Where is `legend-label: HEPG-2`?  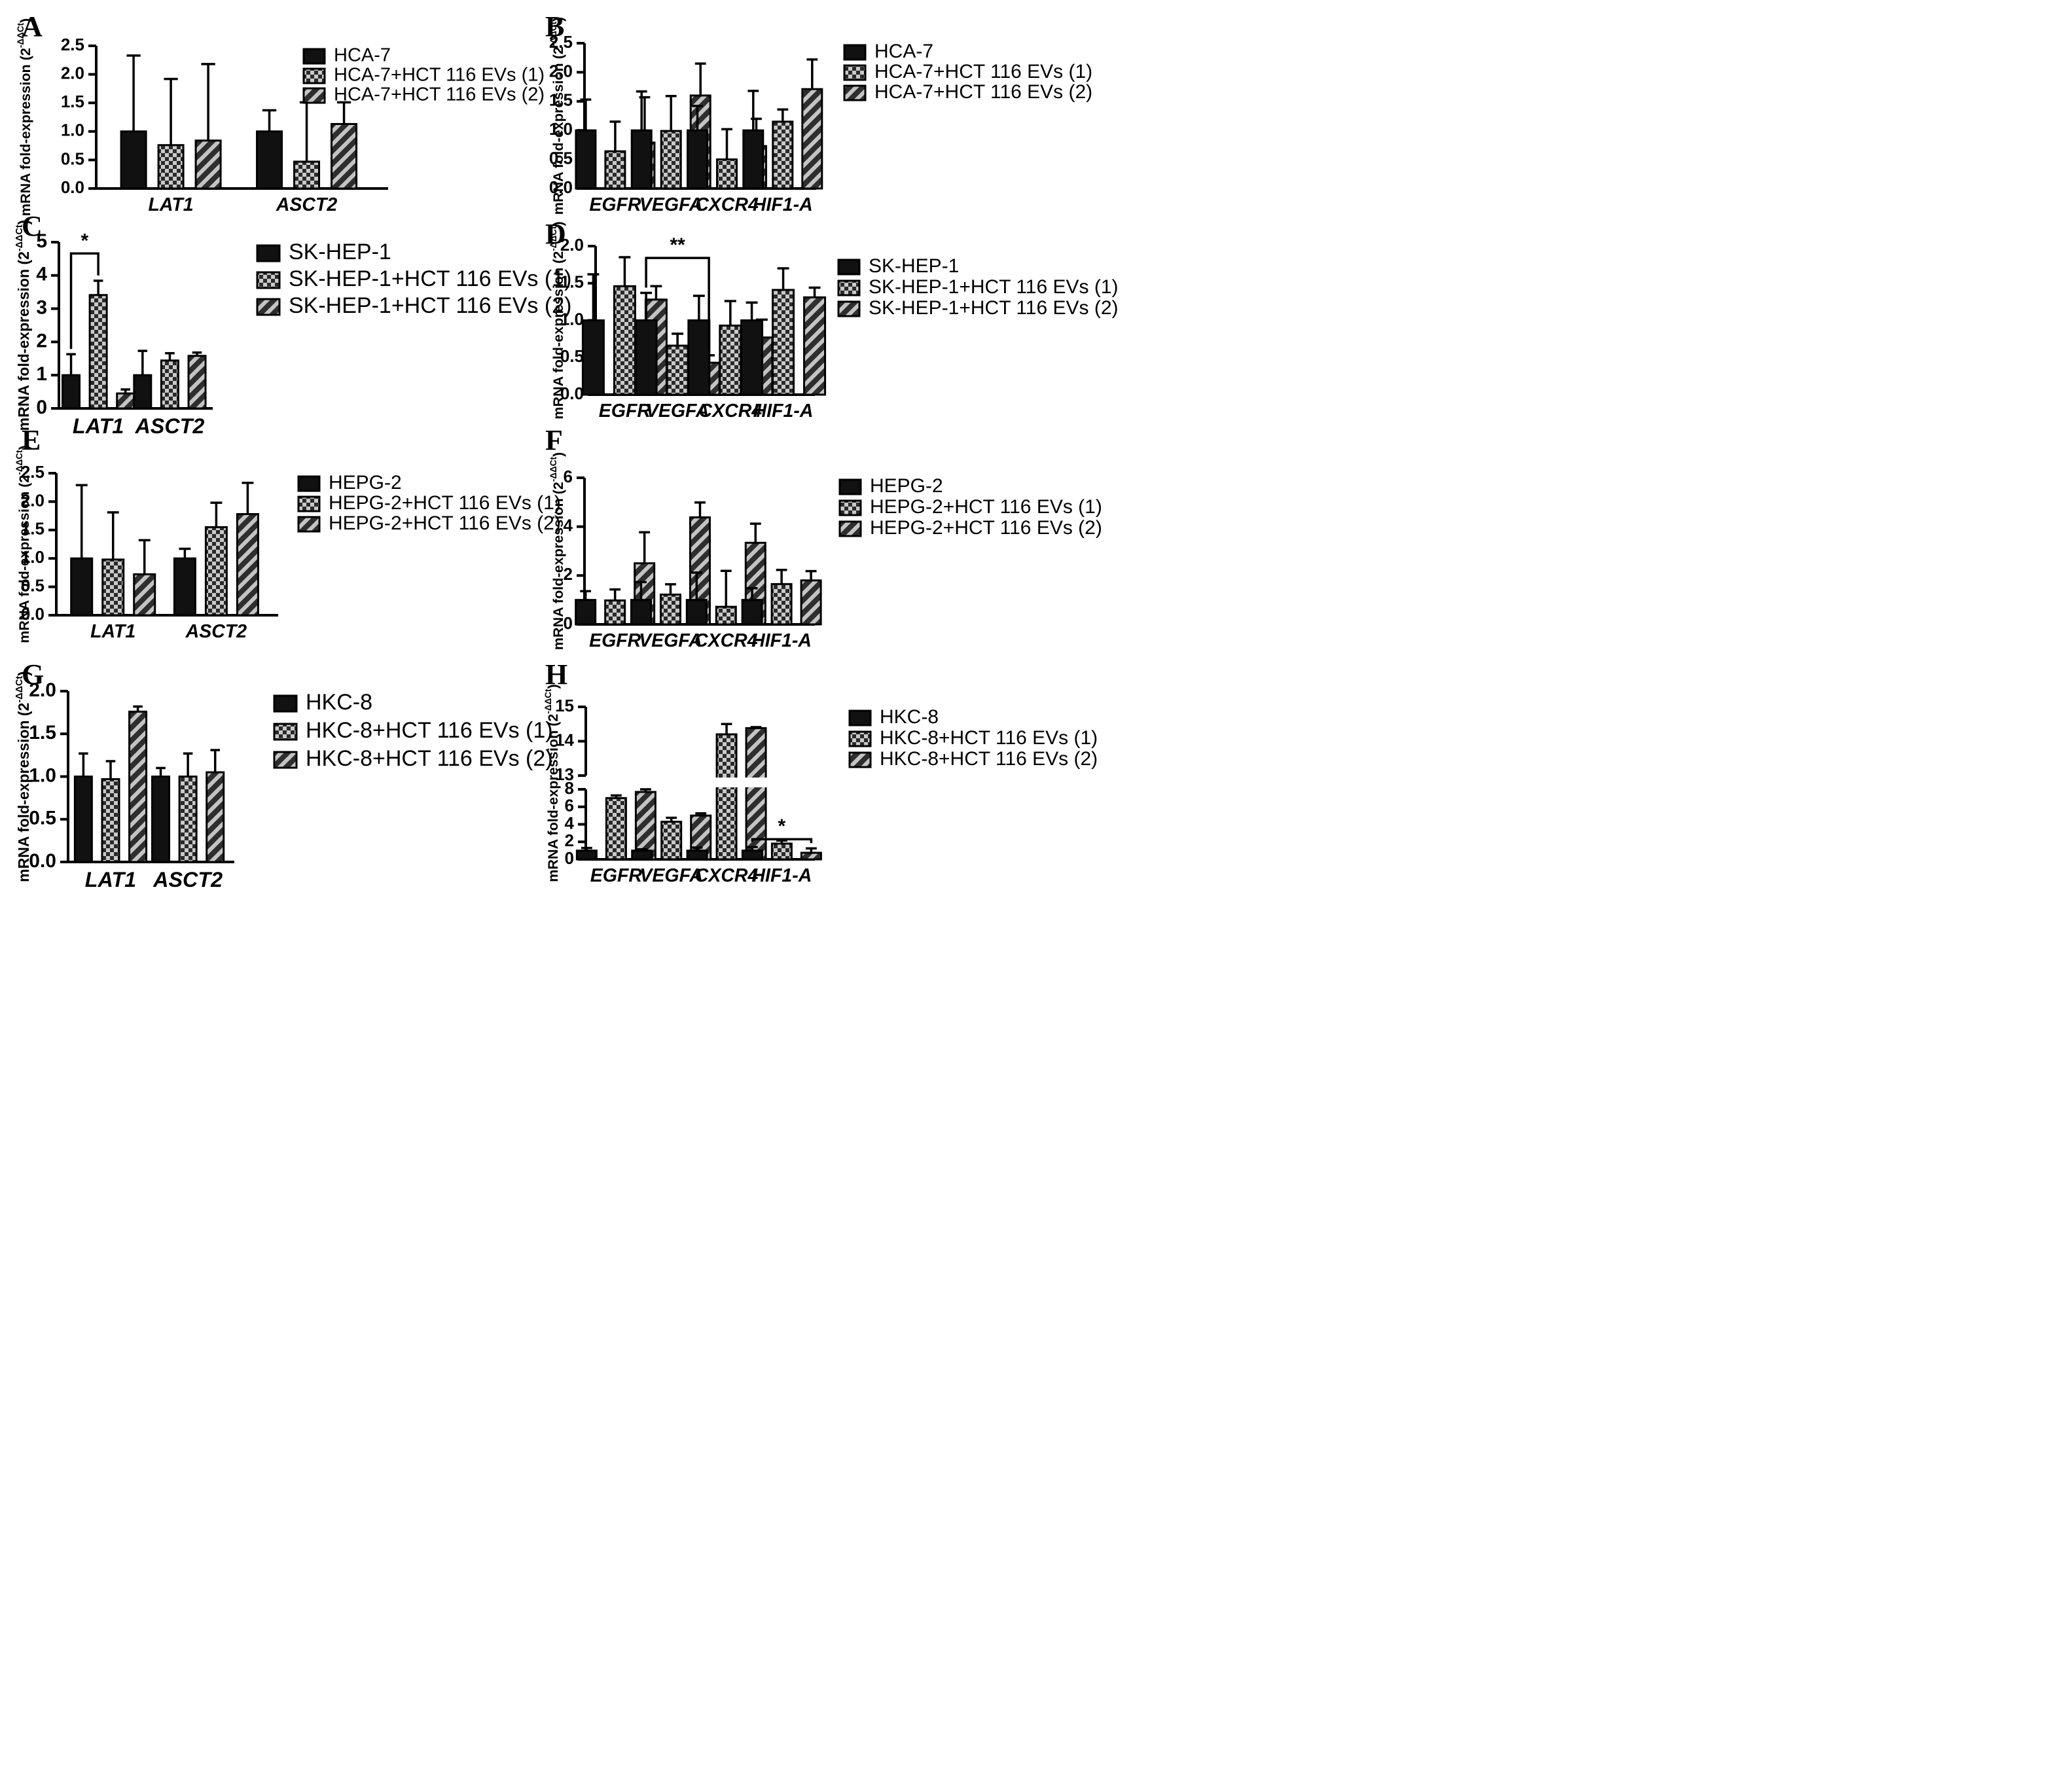 legend-label: HEPG-2 is located at coordinates (365, 483).